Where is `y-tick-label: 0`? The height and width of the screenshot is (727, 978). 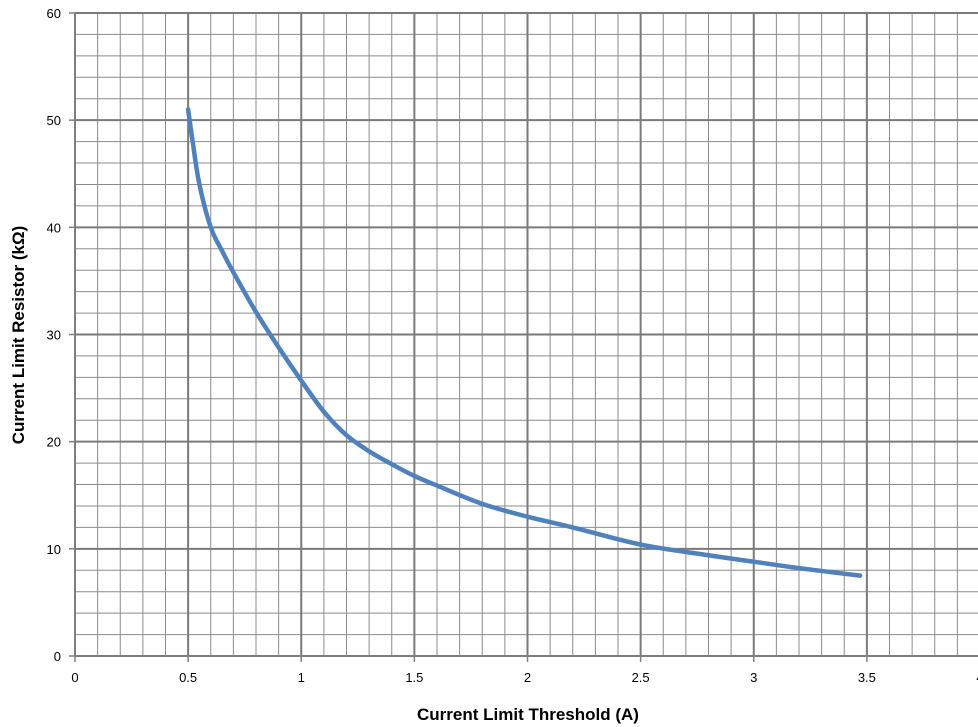 y-tick-label: 0 is located at coordinates (57, 656).